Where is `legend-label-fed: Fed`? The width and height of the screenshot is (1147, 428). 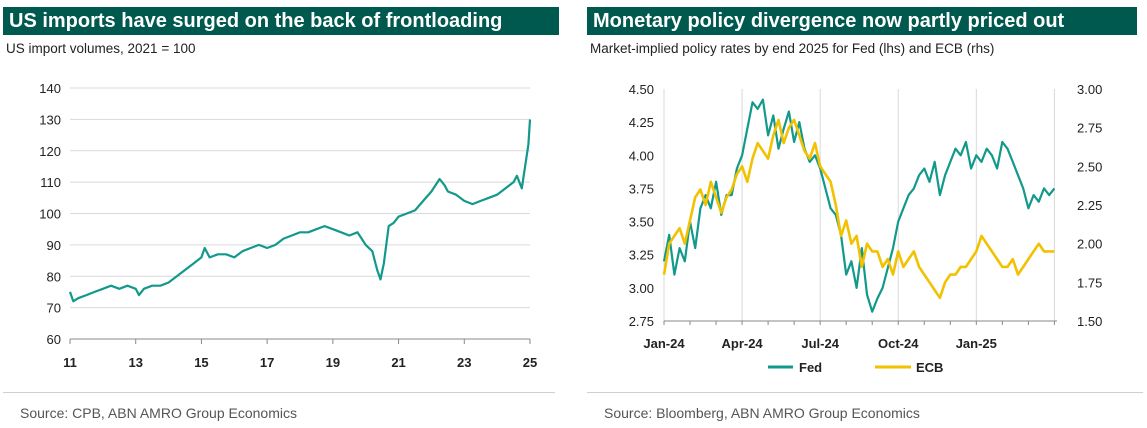 legend-label-fed: Fed is located at coordinates (810, 367).